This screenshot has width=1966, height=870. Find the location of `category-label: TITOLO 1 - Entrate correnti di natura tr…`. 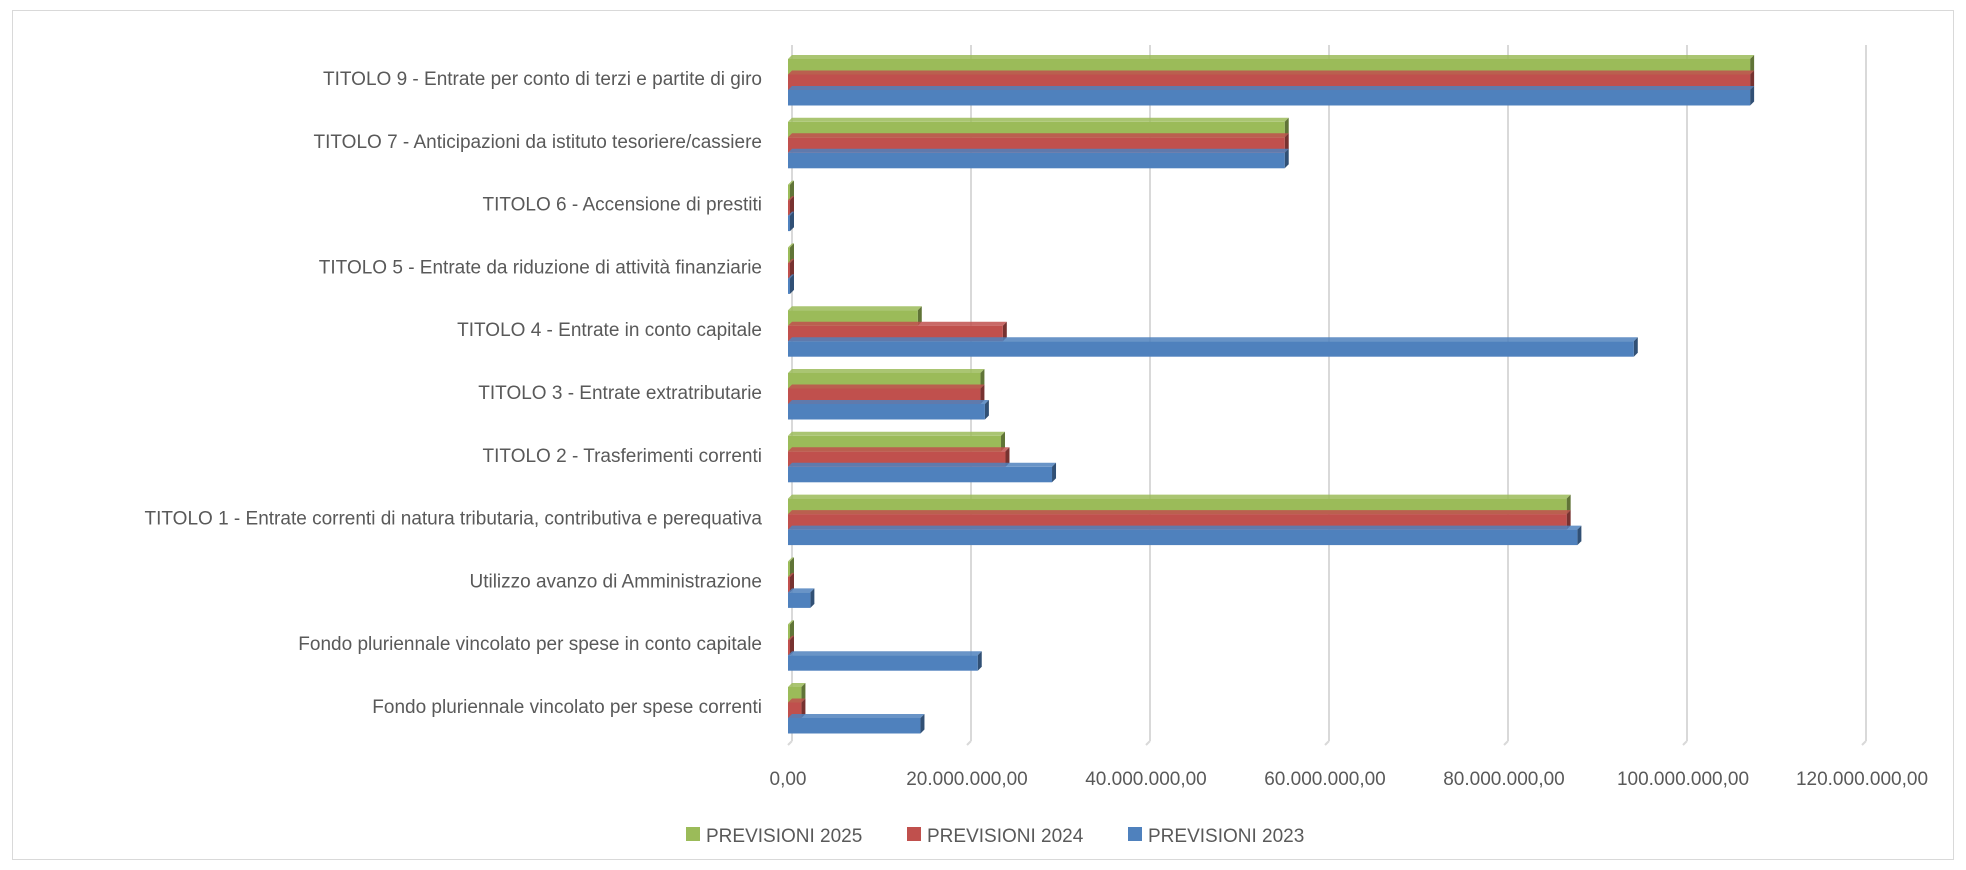

category-label: TITOLO 1 - Entrate correnti di natura tr… is located at coordinates (454, 519).